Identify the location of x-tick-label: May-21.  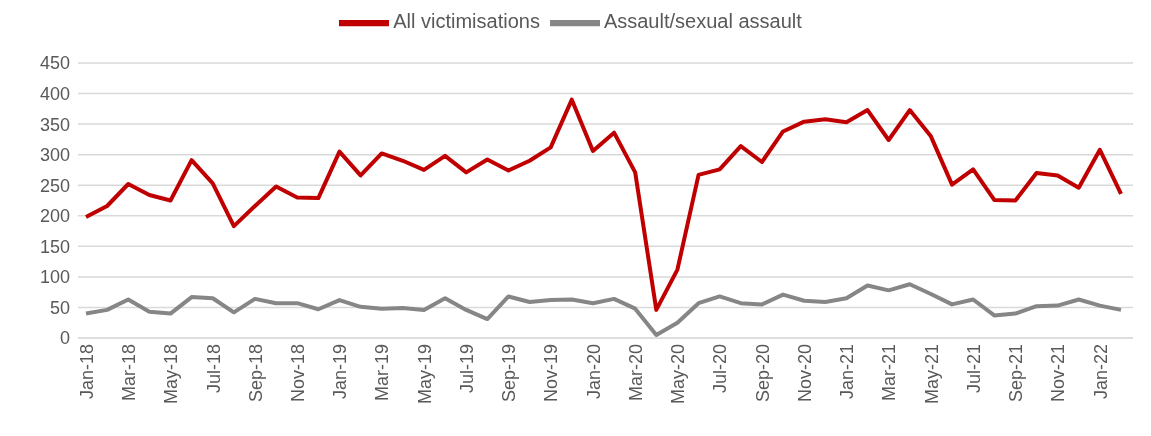
(931, 374).